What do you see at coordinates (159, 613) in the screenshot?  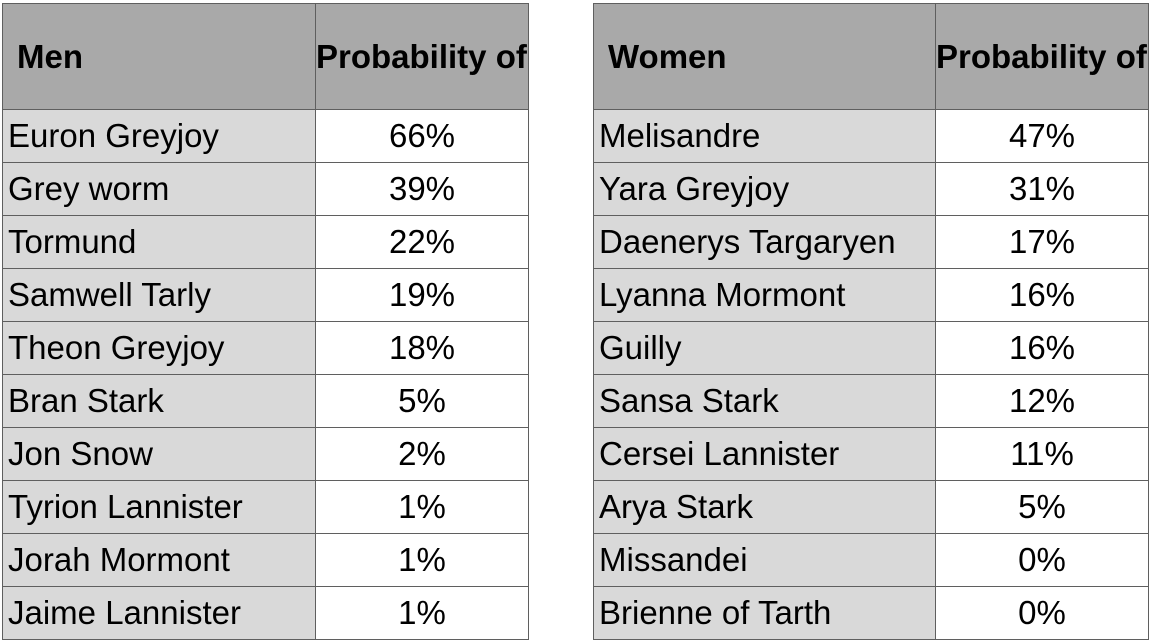 I see `character-name: Jaime Lannister` at bounding box center [159, 613].